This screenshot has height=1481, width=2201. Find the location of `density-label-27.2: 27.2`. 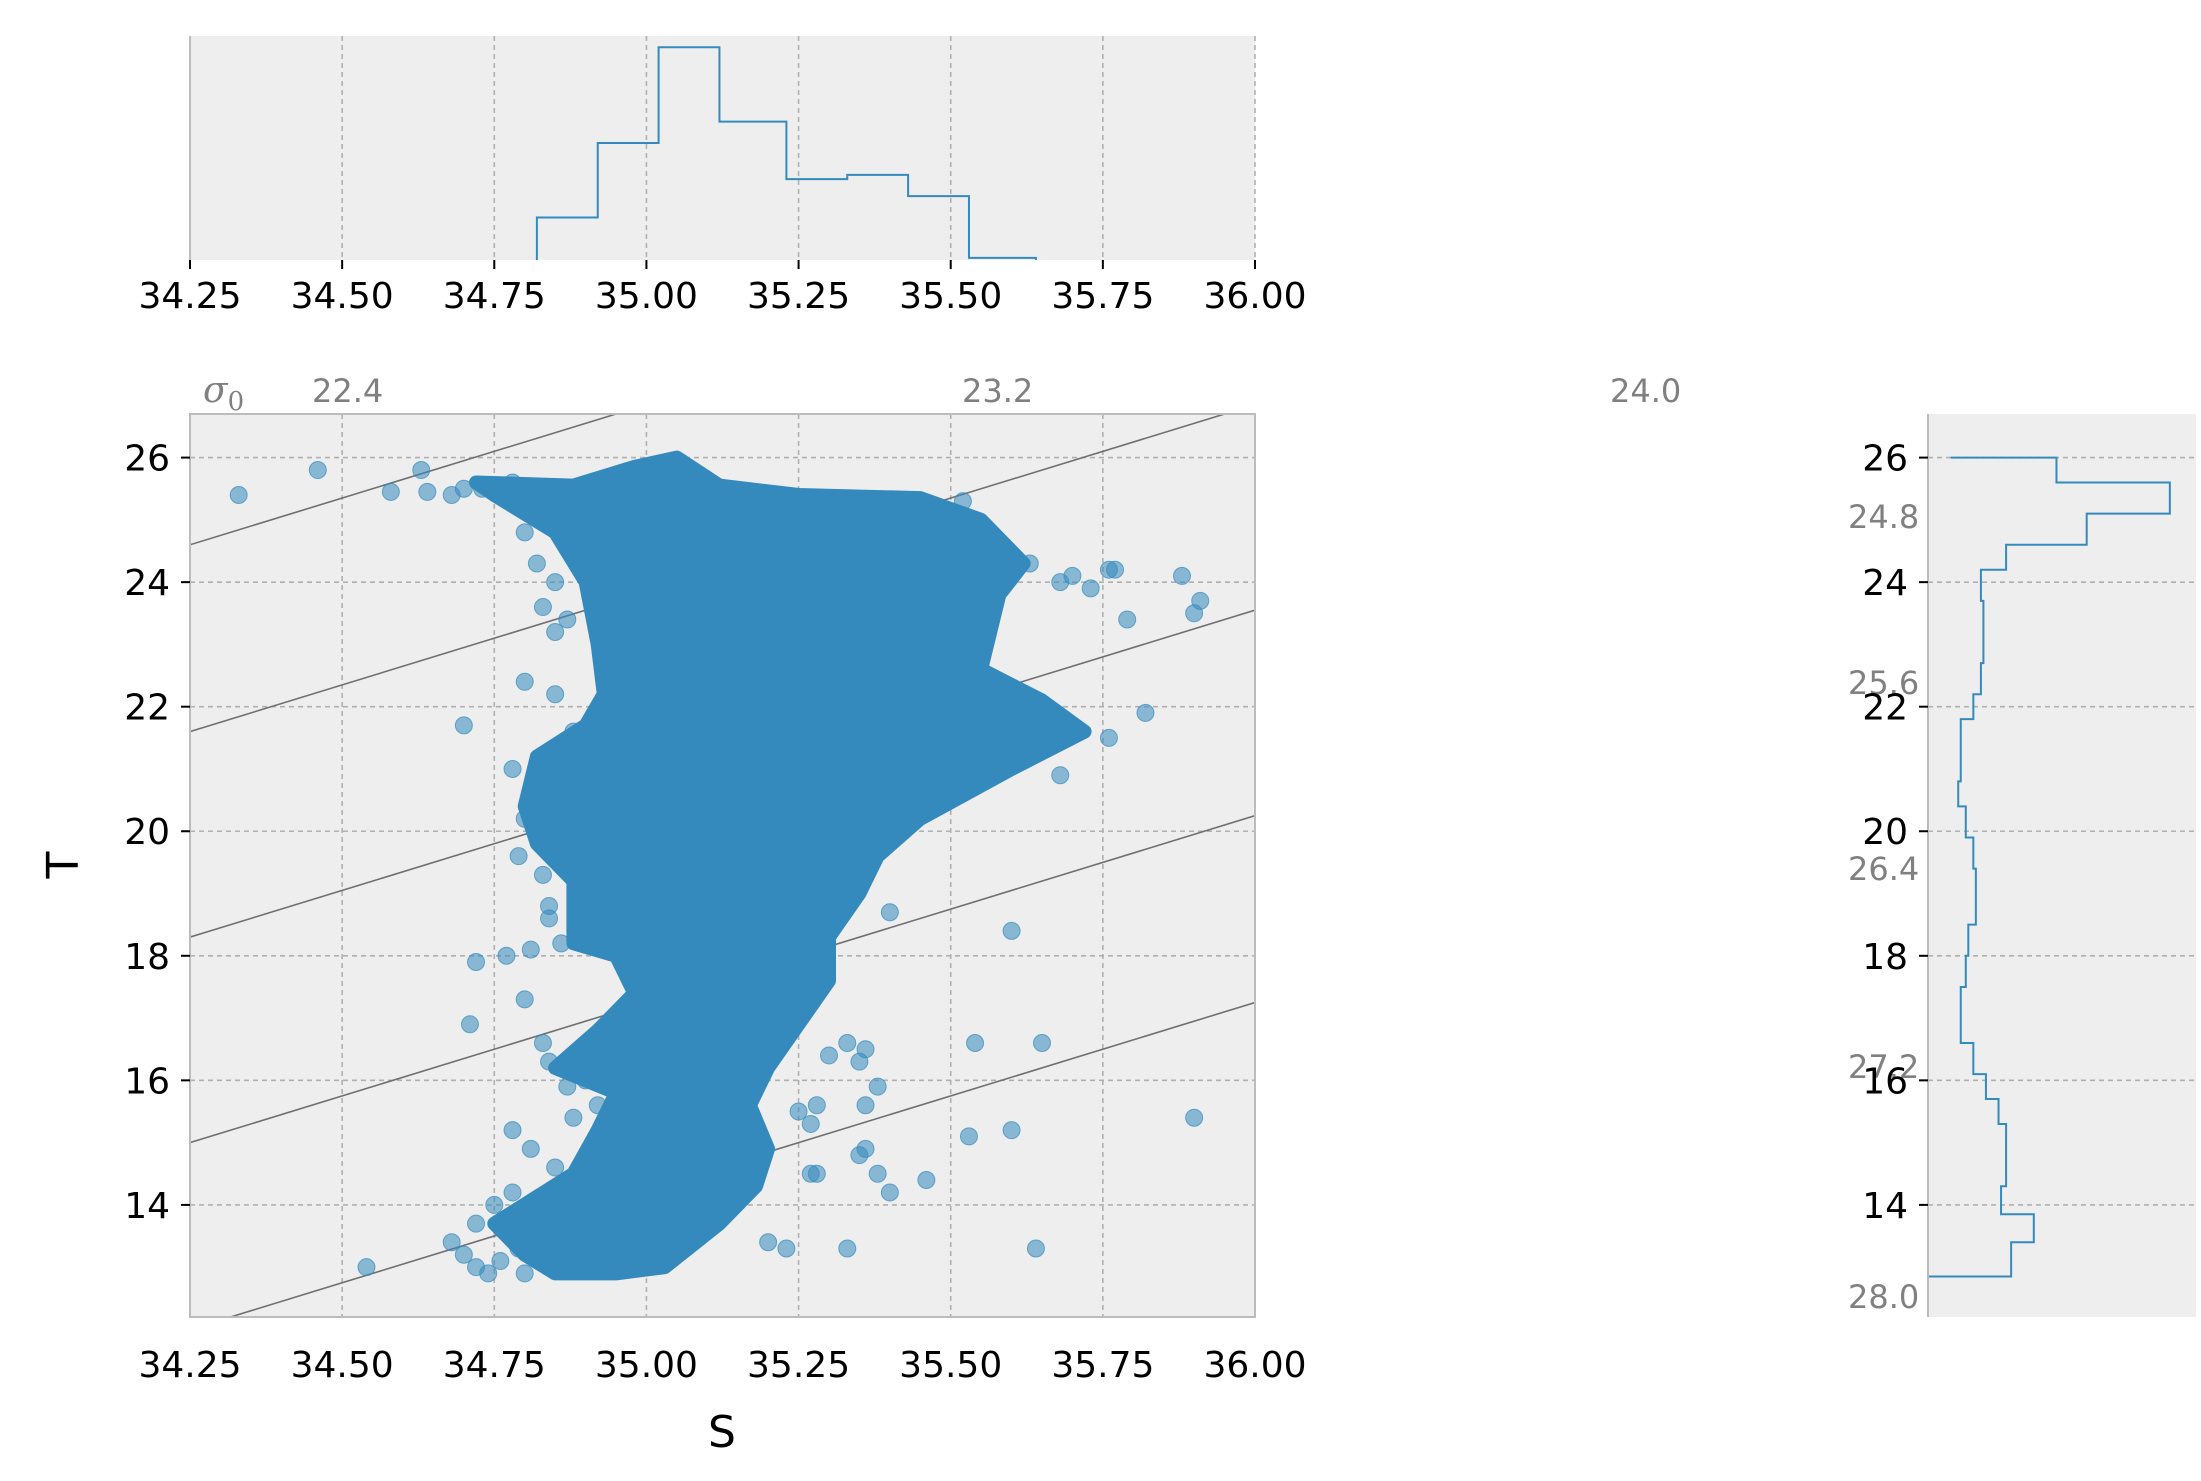

density-label-27.2: 27.2 is located at coordinates (1883, 1067).